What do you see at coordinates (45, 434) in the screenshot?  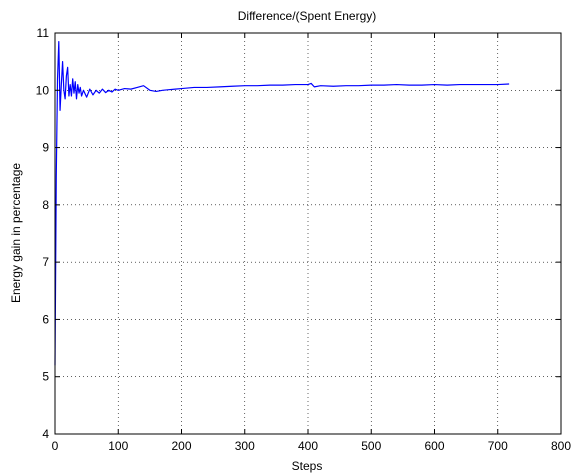 I see `y-tick-label: 4` at bounding box center [45, 434].